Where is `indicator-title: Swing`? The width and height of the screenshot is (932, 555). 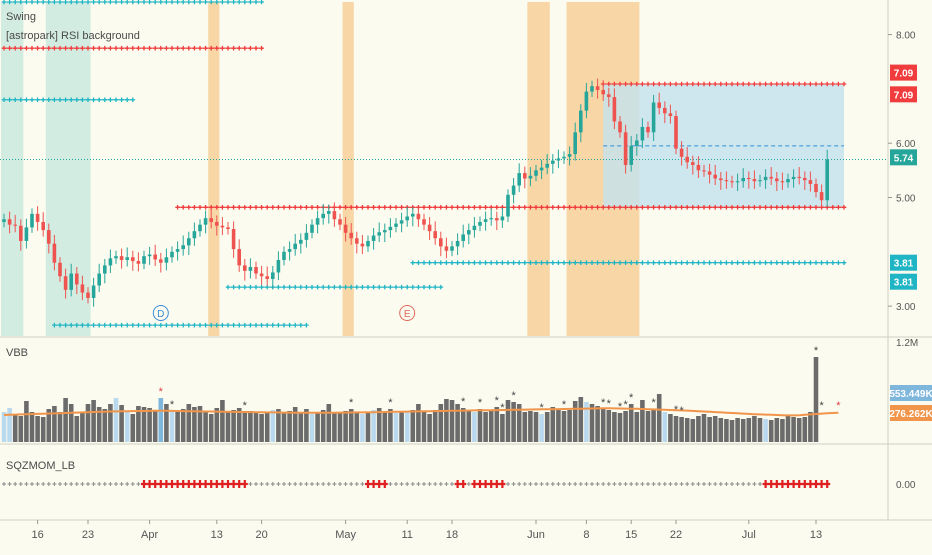 indicator-title: Swing is located at coordinates (21, 17).